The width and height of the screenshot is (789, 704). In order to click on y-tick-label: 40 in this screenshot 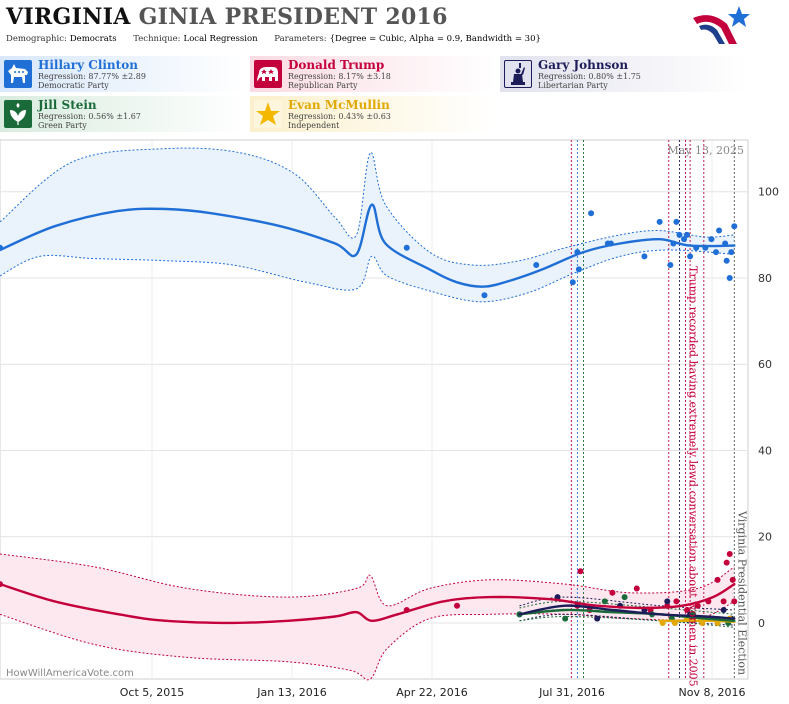, I will do `click(765, 450)`.